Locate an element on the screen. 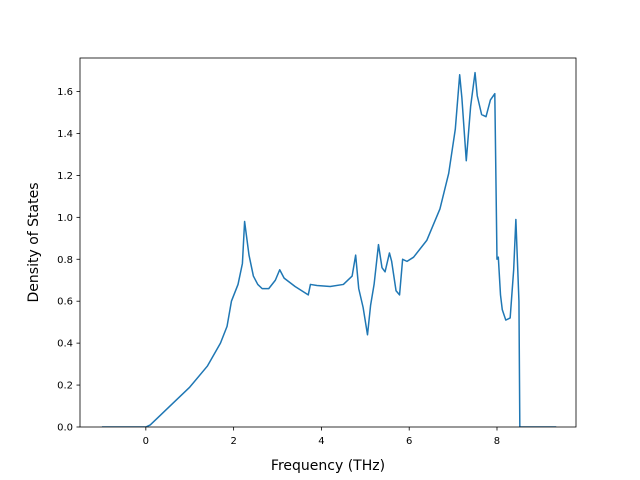 This screenshot has width=640, height=480. x-tick-label: 8 is located at coordinates (497, 441).